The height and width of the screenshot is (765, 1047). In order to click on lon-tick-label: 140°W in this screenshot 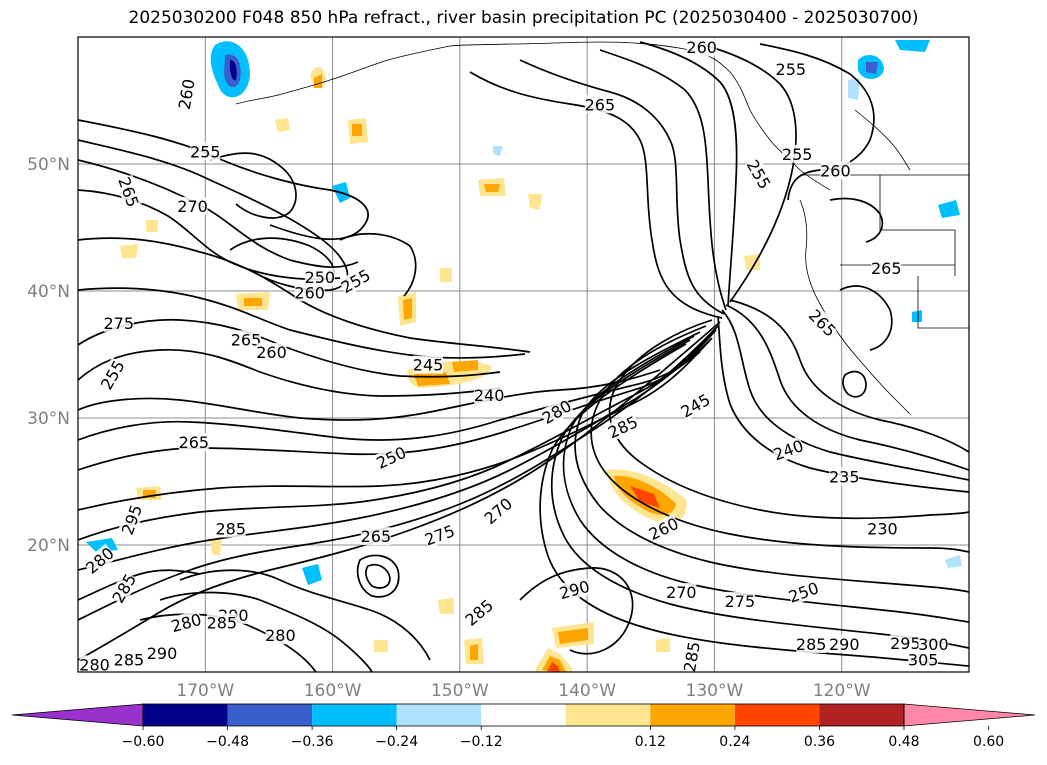, I will do `click(587, 691)`.